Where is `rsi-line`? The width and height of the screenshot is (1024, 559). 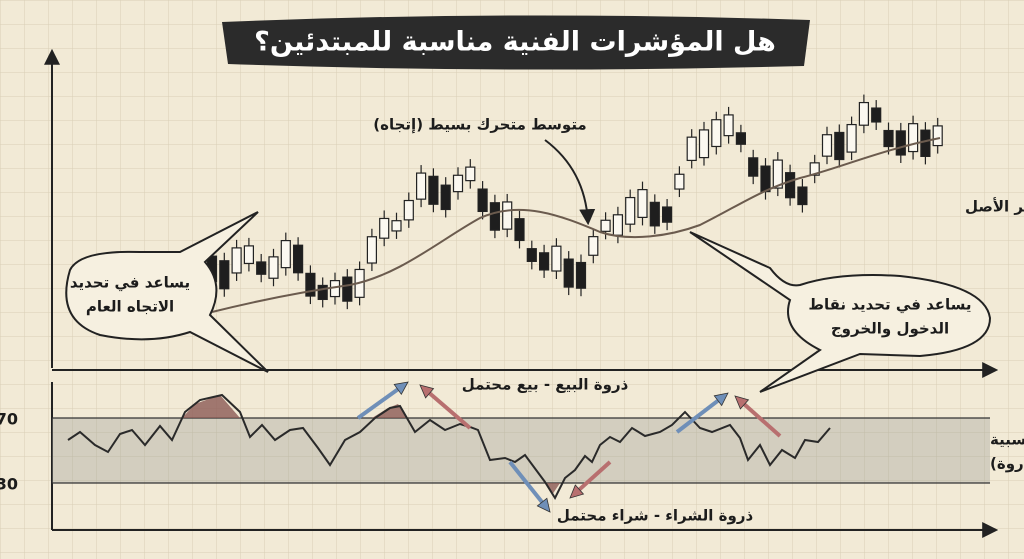
rsi-line is located at coordinates (449, 447).